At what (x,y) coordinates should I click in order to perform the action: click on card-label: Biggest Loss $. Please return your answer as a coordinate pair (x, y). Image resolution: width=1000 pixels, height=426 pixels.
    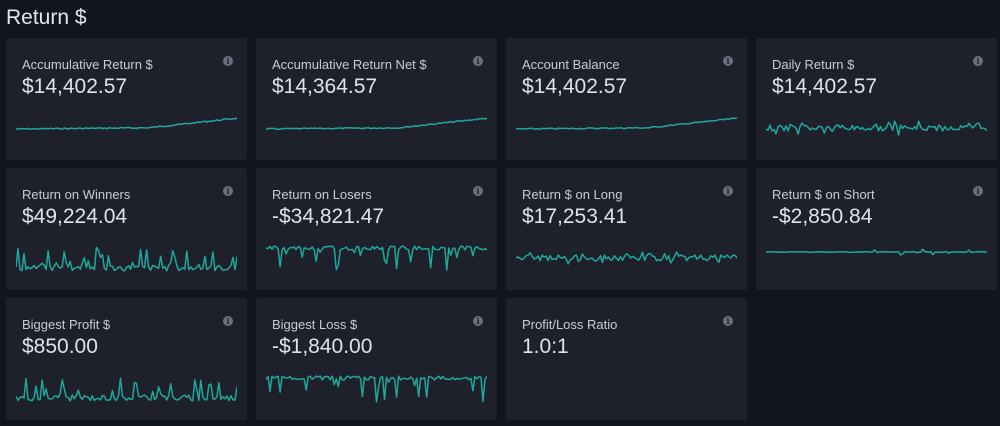
    Looking at the image, I should click on (315, 324).